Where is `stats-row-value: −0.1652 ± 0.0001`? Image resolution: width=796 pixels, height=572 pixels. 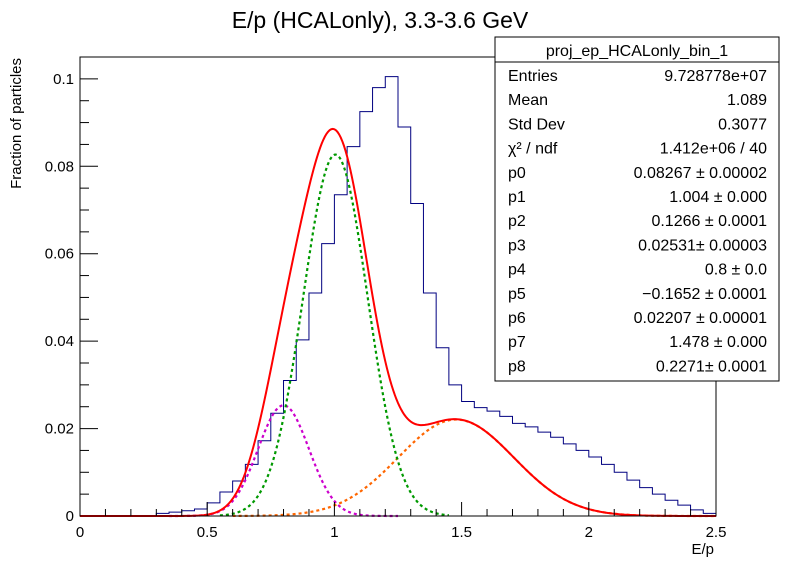 stats-row-value: −0.1652 ± 0.0001 is located at coordinates (704, 294).